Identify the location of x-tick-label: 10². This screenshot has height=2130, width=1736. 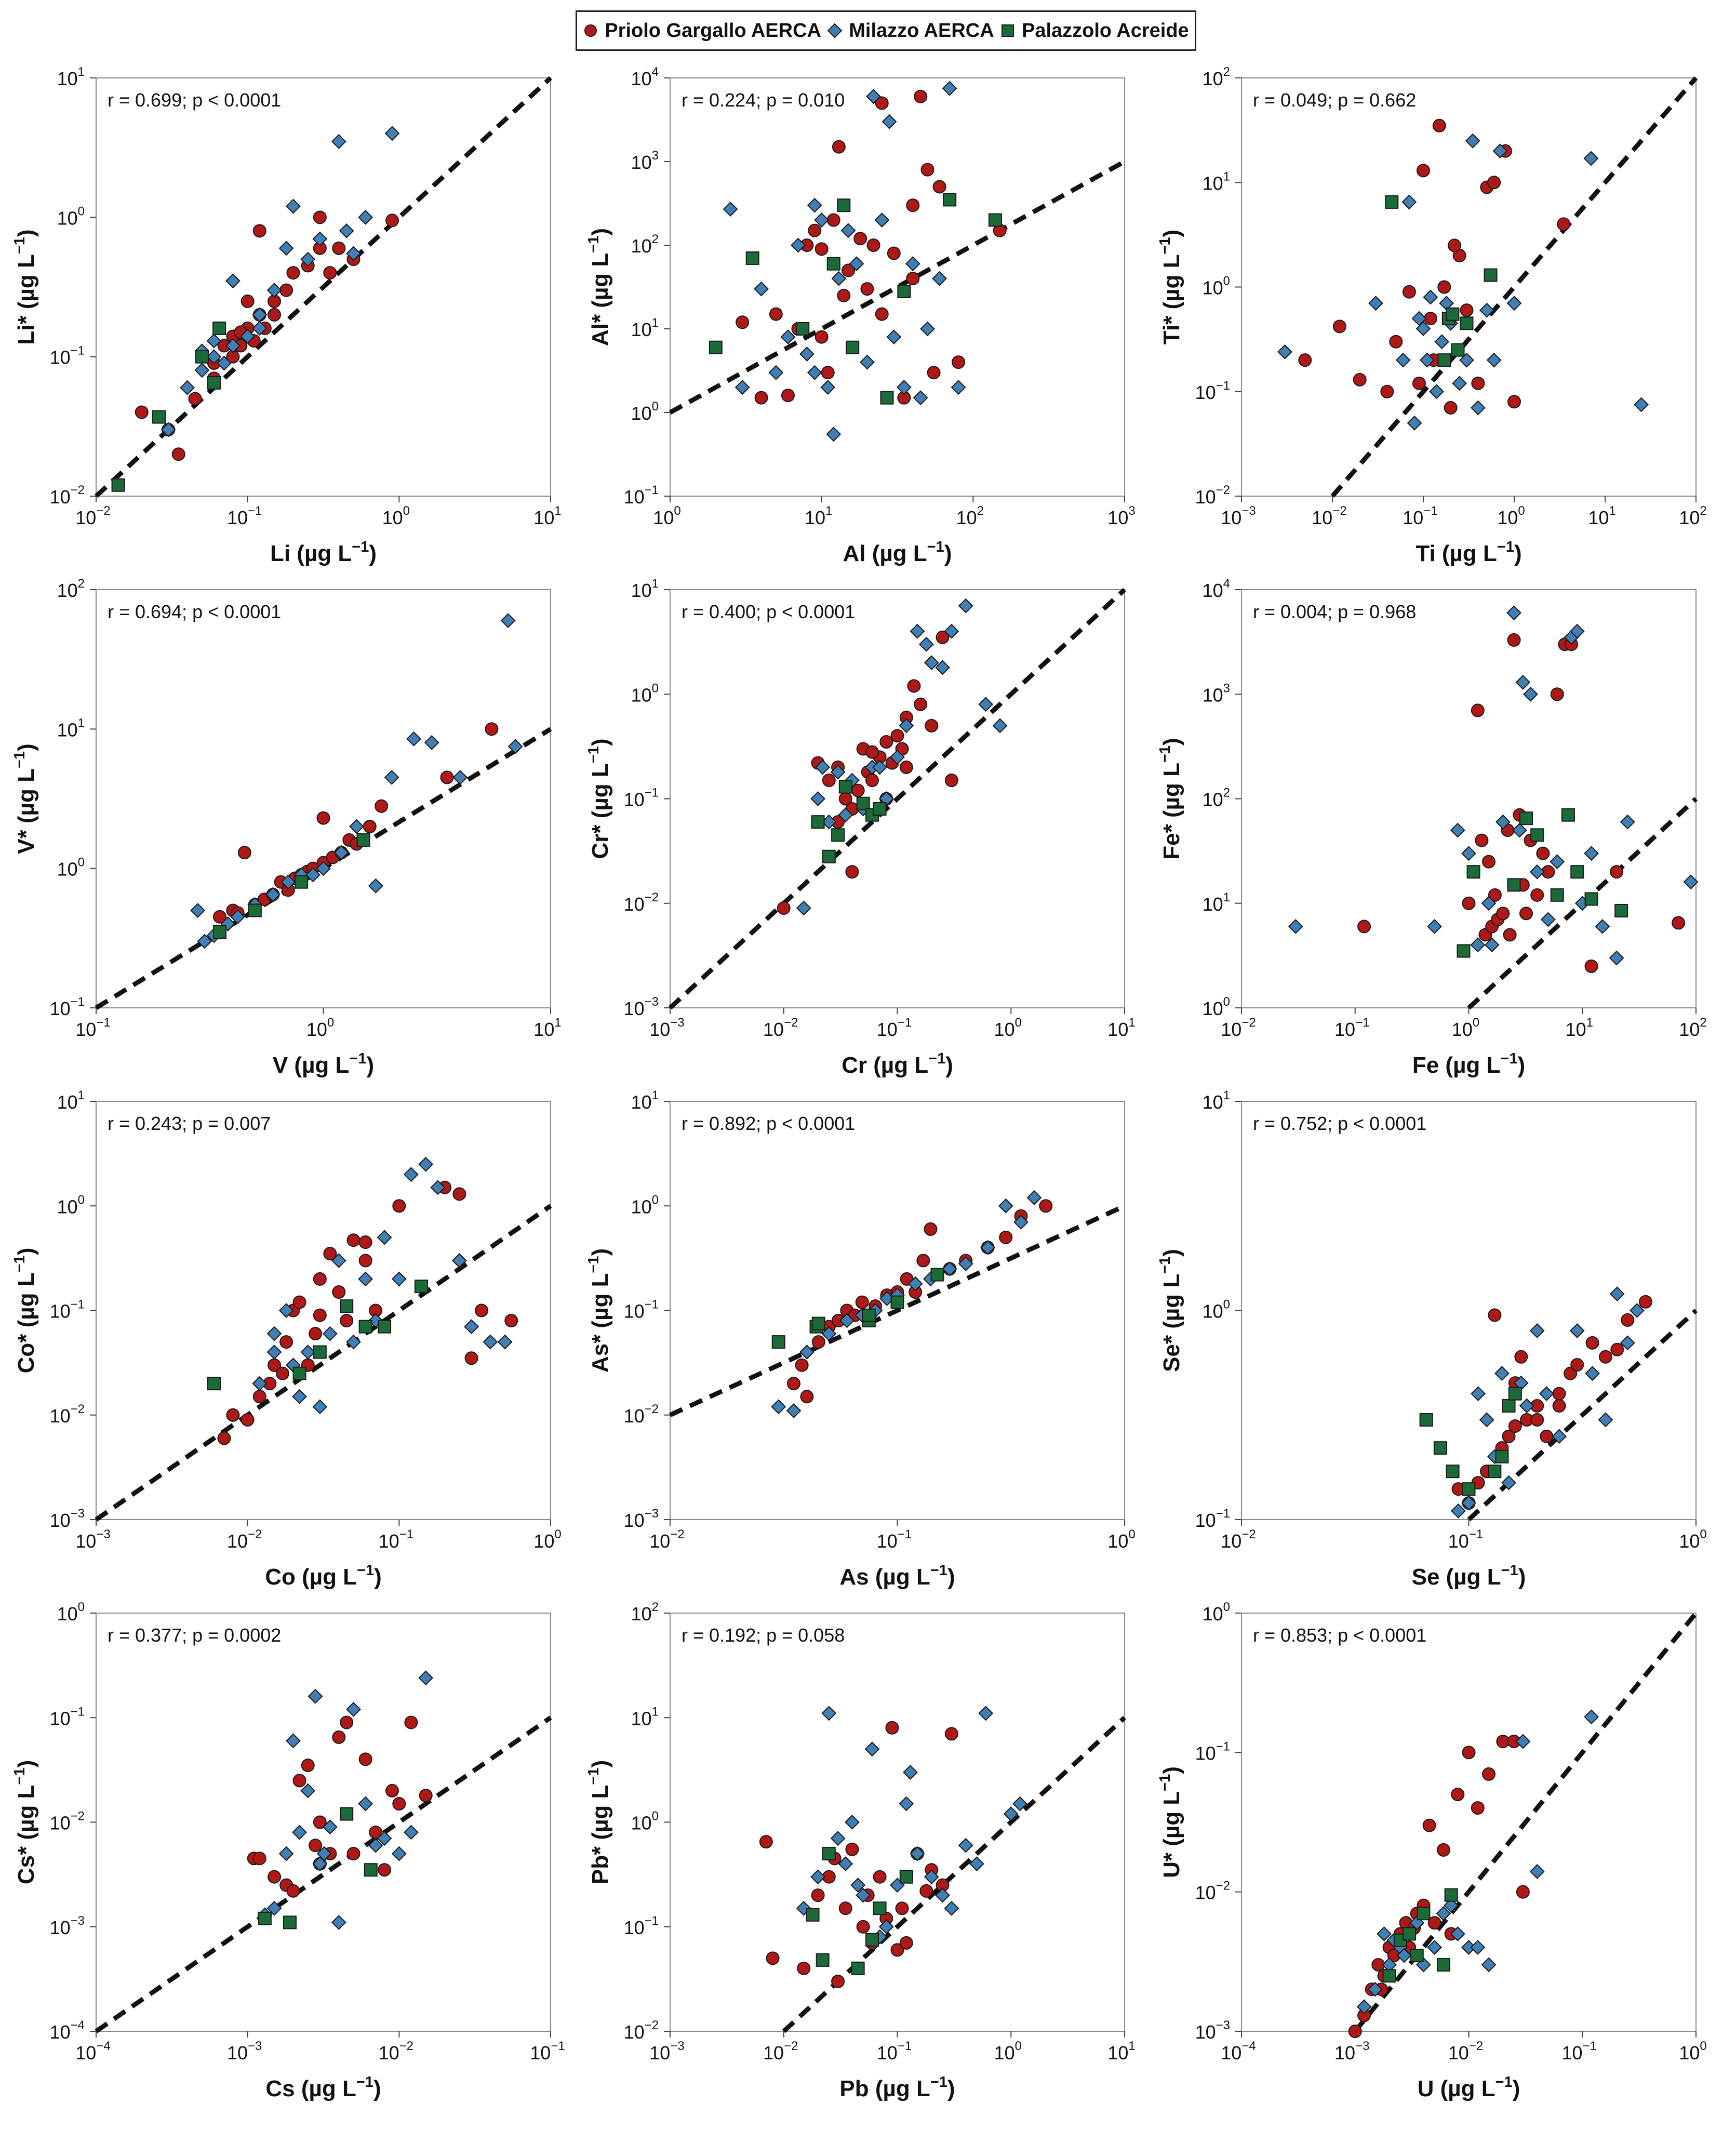
(970, 516).